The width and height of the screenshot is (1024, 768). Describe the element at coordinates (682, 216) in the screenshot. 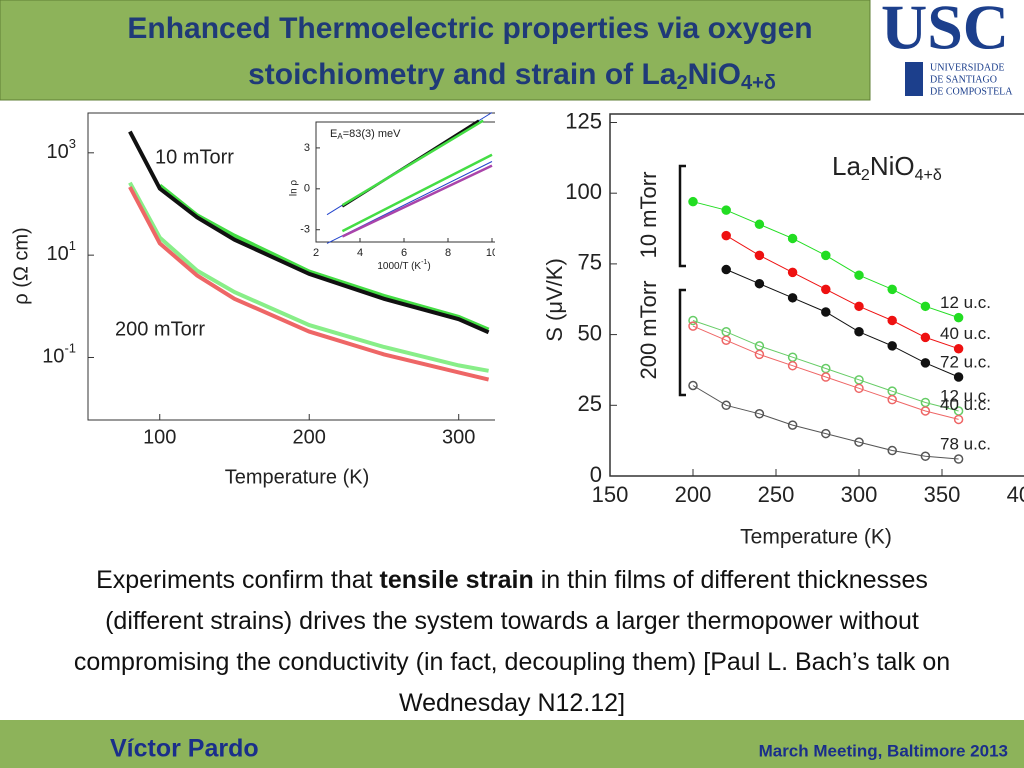

I see `group-bracket` at that location.